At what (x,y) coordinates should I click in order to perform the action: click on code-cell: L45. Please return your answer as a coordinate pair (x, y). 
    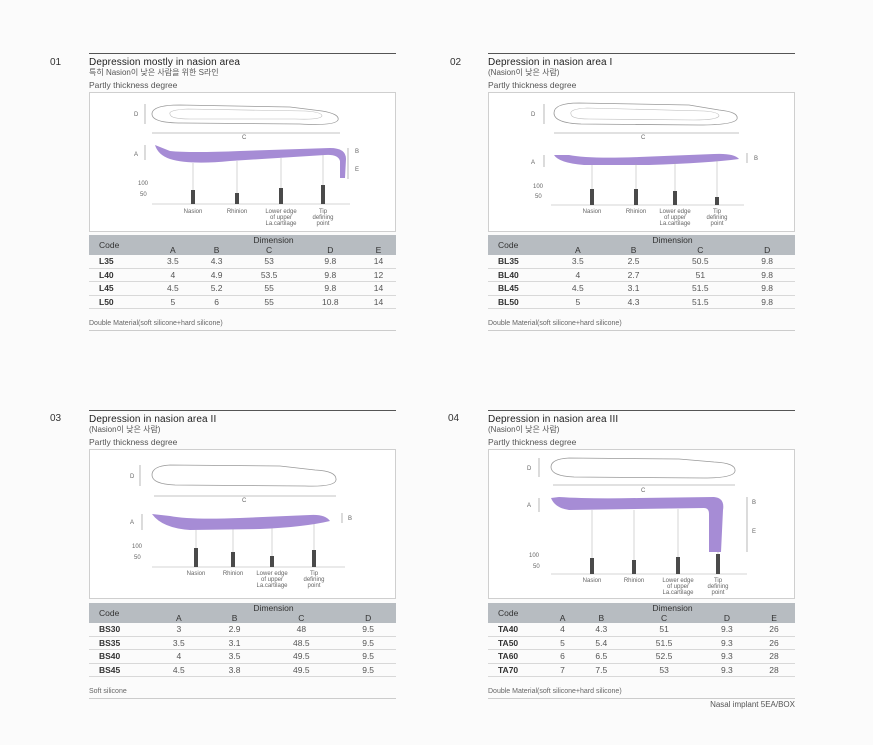
    Looking at the image, I should click on (120, 288).